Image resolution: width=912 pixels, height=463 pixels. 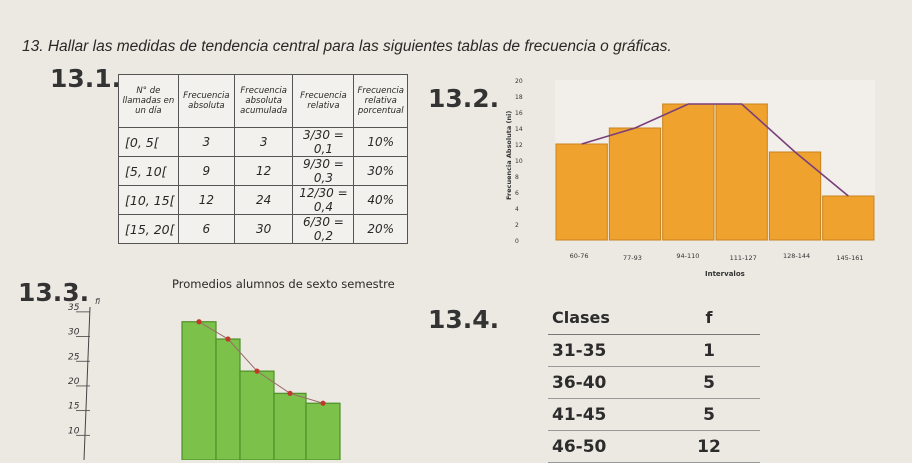 I want to click on y-tick-label: 6, so click(x=517, y=193).